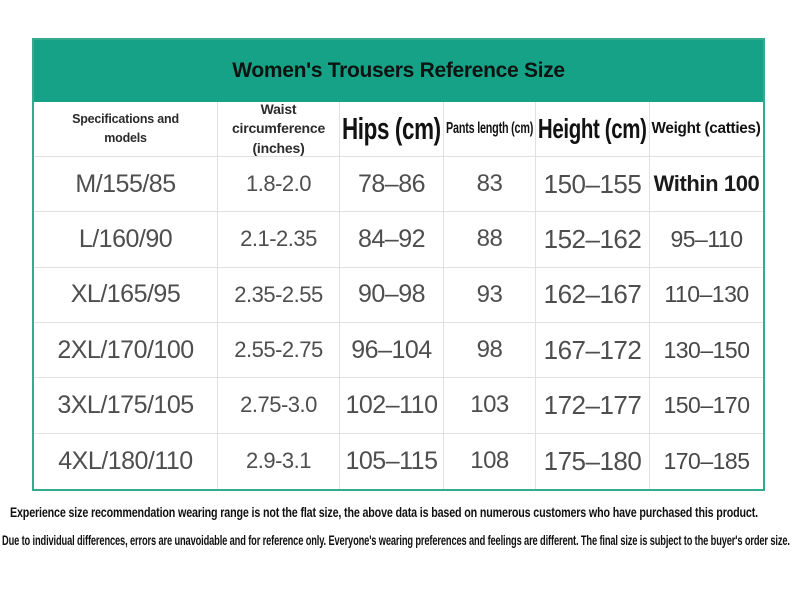  I want to click on table-cell: 2.55-2.75, so click(279, 350).